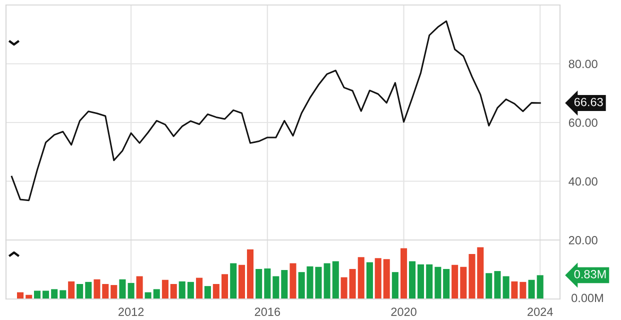  I want to click on annotation: 66.63, so click(588, 102).